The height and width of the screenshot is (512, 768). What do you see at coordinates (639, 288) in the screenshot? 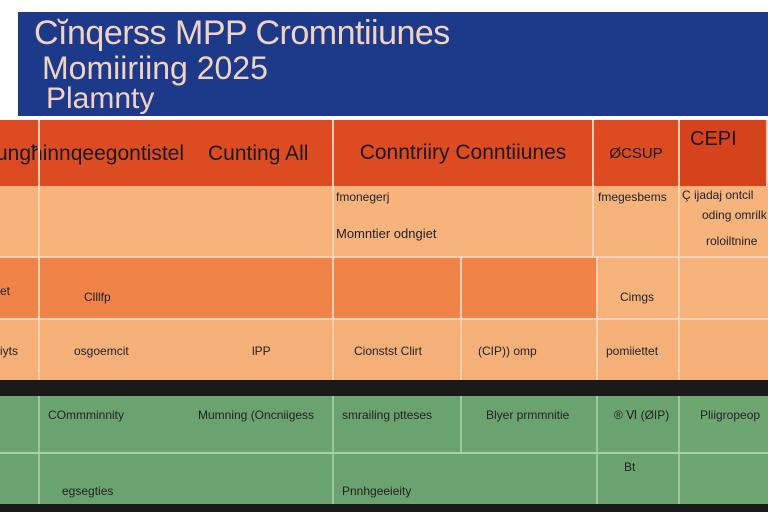
I see `row2-cell-4: Cimgs` at bounding box center [639, 288].